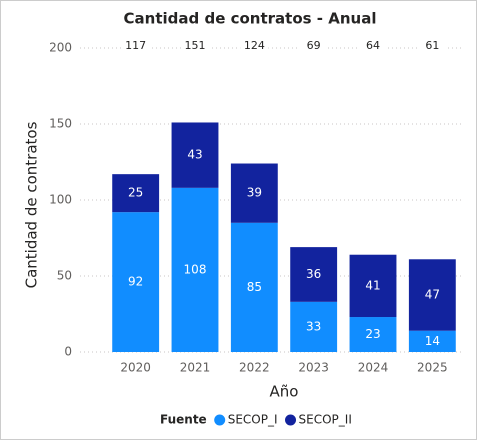  I want to click on chart-title: Cantidad de contratos - Anual, so click(250, 19).